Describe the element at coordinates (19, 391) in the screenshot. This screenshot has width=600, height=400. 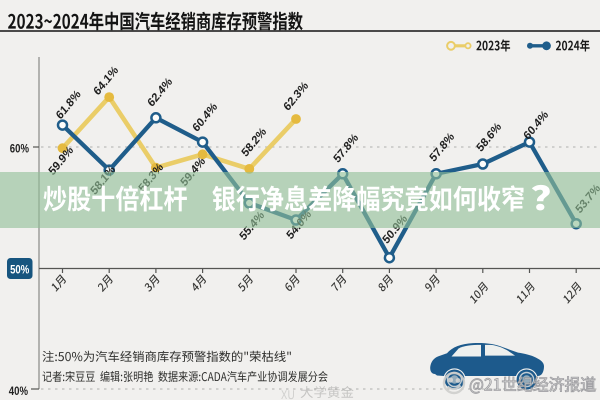
I see `svg-text: 40%` at that location.